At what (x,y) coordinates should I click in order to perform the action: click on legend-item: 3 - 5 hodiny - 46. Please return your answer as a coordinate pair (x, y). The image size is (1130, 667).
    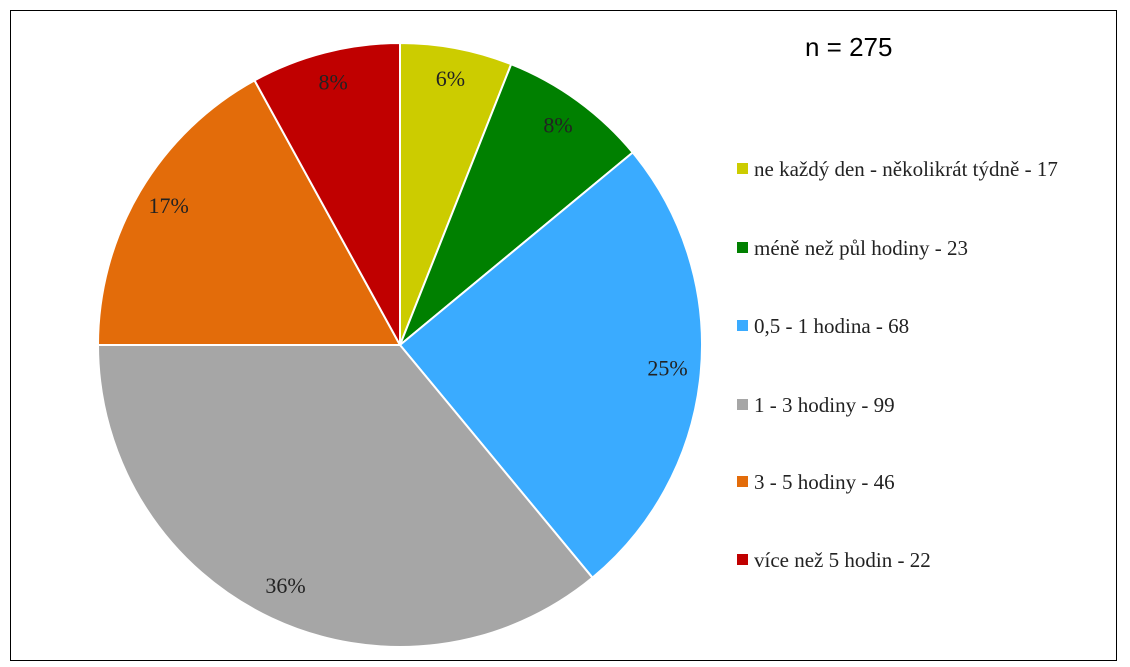
    Looking at the image, I should click on (900, 482).